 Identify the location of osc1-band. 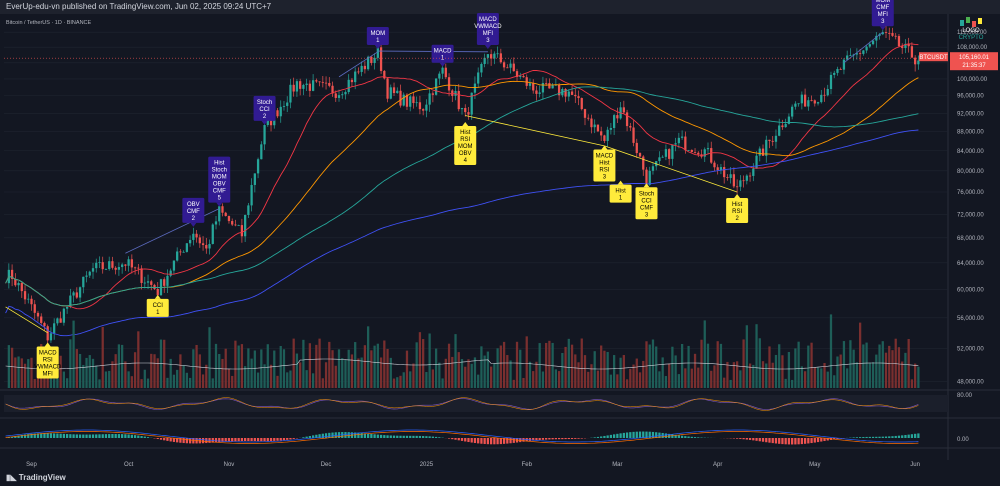
(476, 403).